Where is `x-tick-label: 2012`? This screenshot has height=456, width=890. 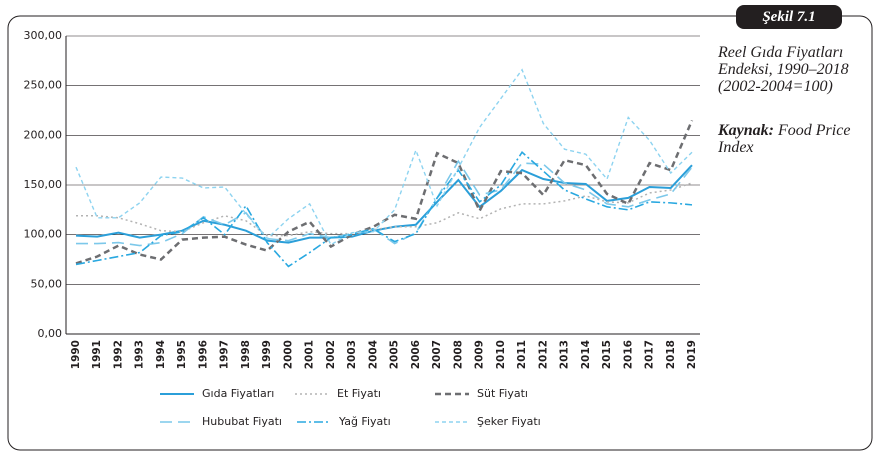 x-tick-label: 2012 is located at coordinates (543, 354).